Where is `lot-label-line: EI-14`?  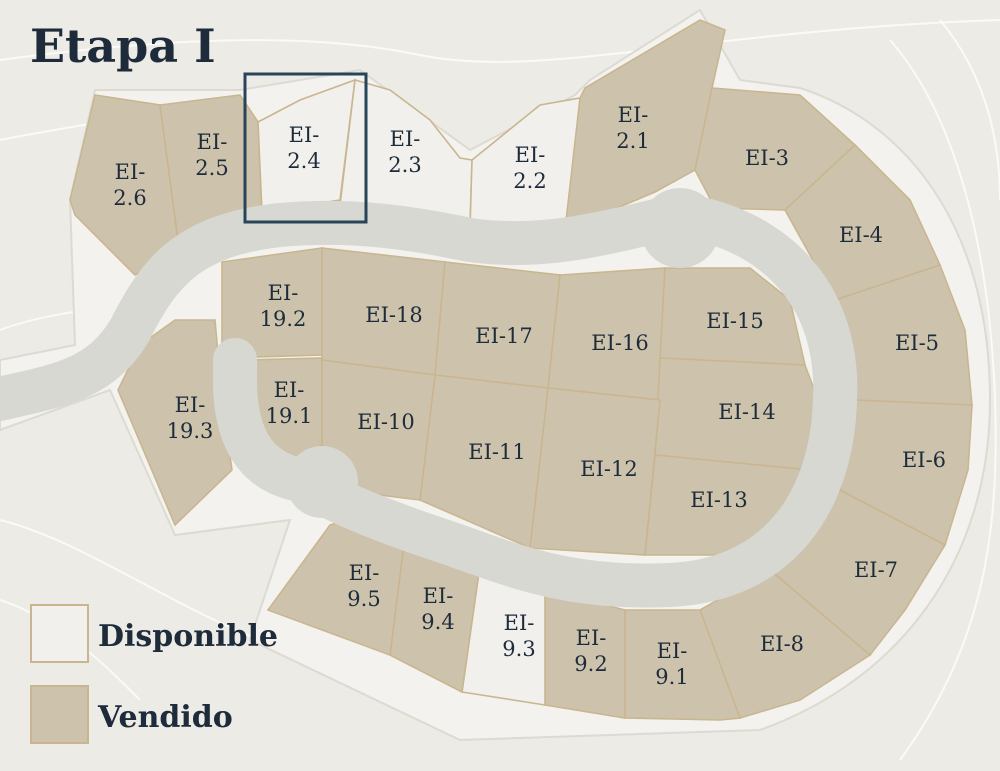
lot-label-line: EI-14 is located at coordinates (746, 412).